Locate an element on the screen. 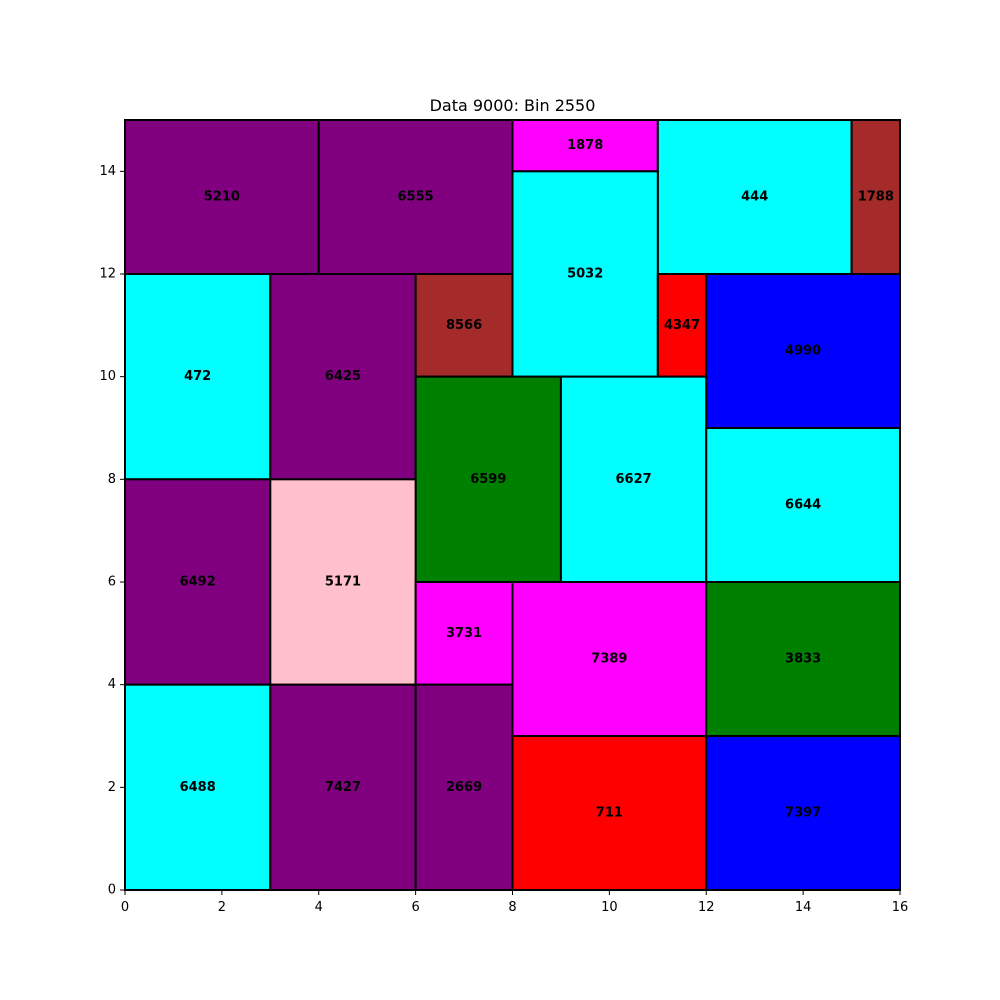 Image resolution: width=1000 pixels, height=1000 pixels. x-tick-label: 10 is located at coordinates (609, 907).